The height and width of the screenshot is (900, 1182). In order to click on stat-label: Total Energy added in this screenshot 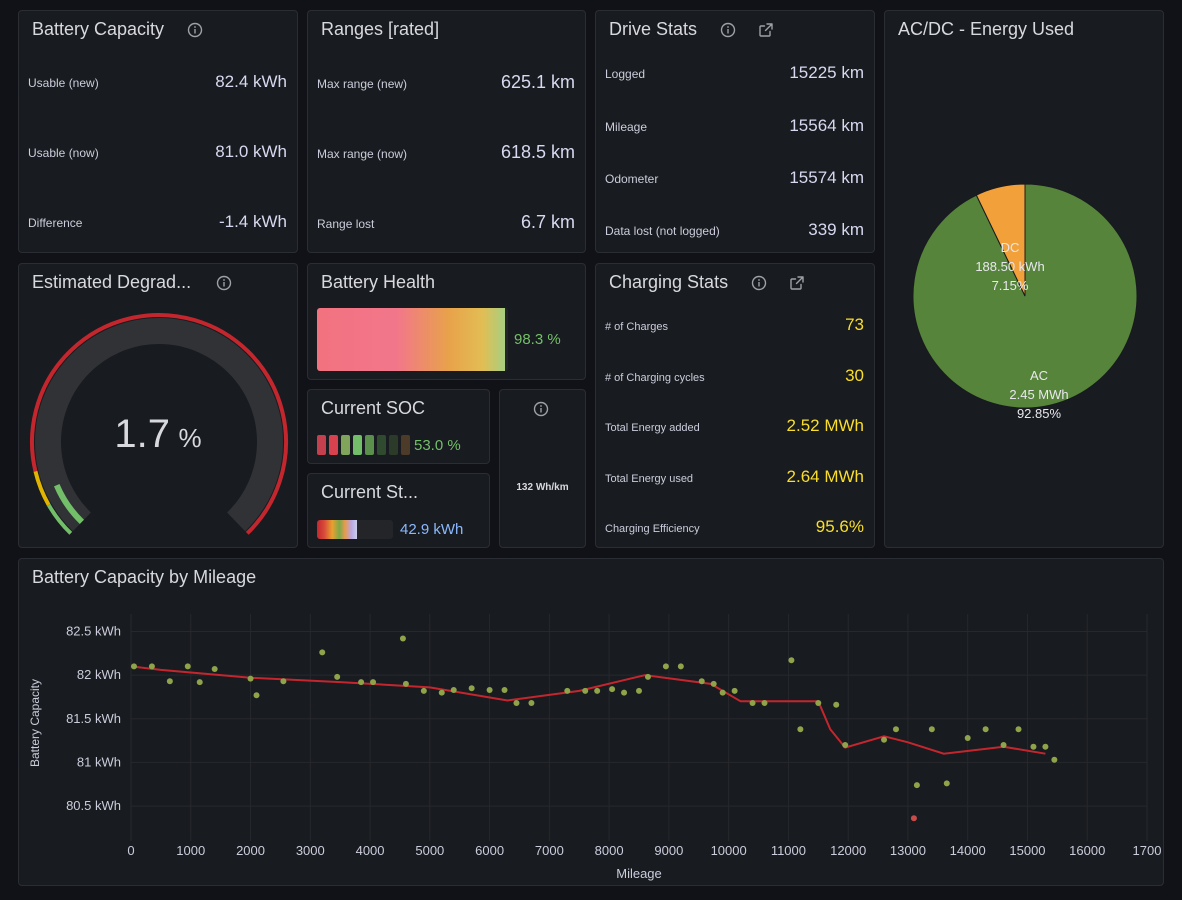, I will do `click(652, 428)`.